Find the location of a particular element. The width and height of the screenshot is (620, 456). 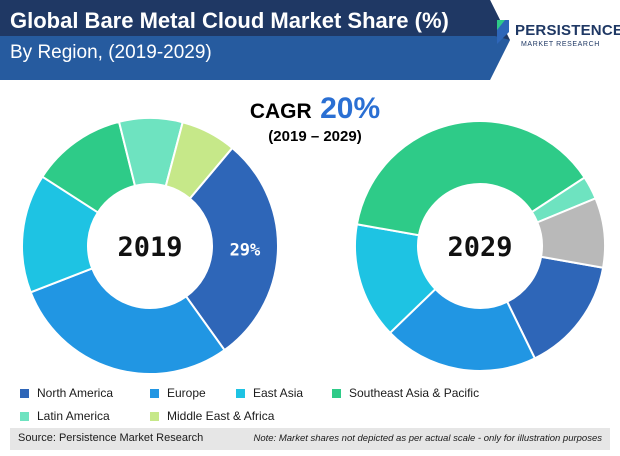

legend-label: Europe is located at coordinates (186, 393).